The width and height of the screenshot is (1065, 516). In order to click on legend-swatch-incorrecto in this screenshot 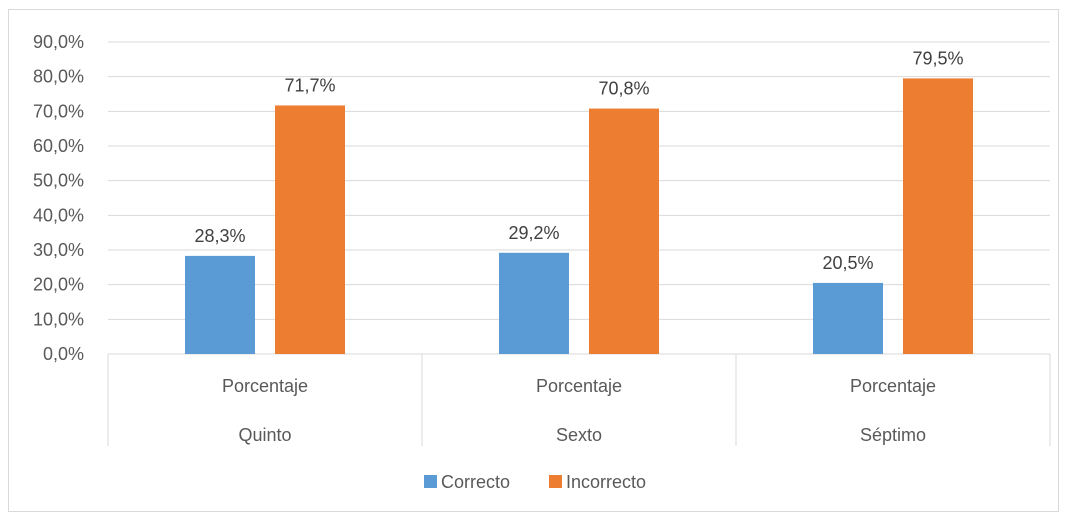, I will do `click(555, 481)`.